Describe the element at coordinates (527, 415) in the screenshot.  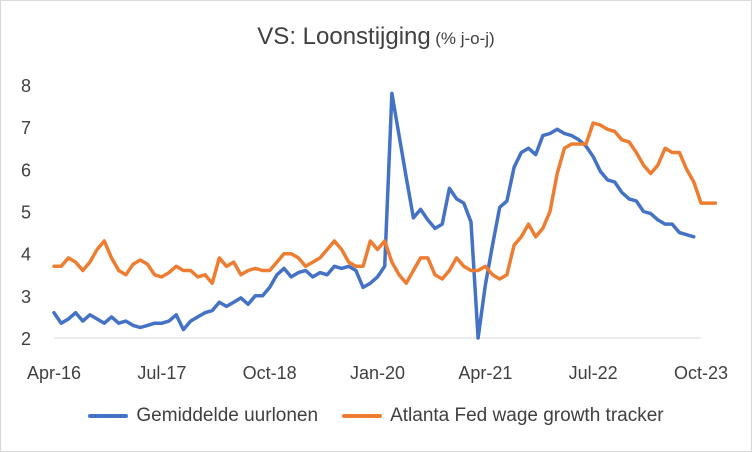
I see `legend-label-series-1: Atlanta Fed wage growth tracker` at that location.